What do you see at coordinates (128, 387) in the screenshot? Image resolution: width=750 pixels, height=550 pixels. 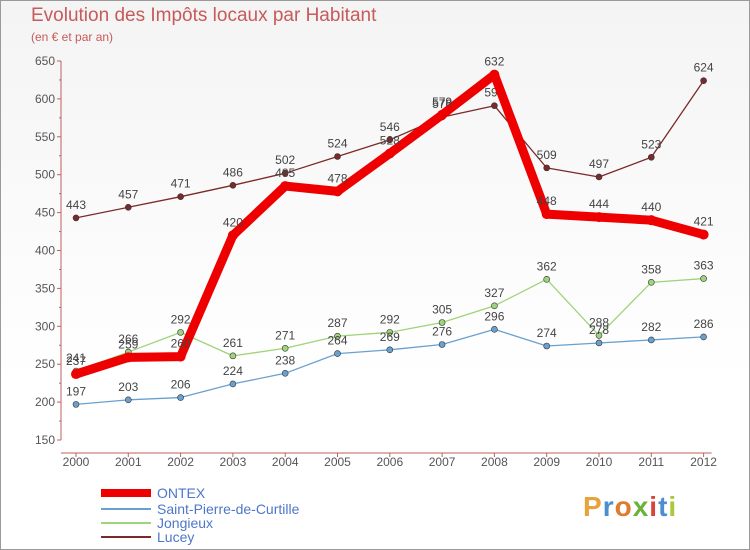 I see `data-label-saint-pierre-de-curtille: 203` at bounding box center [128, 387].